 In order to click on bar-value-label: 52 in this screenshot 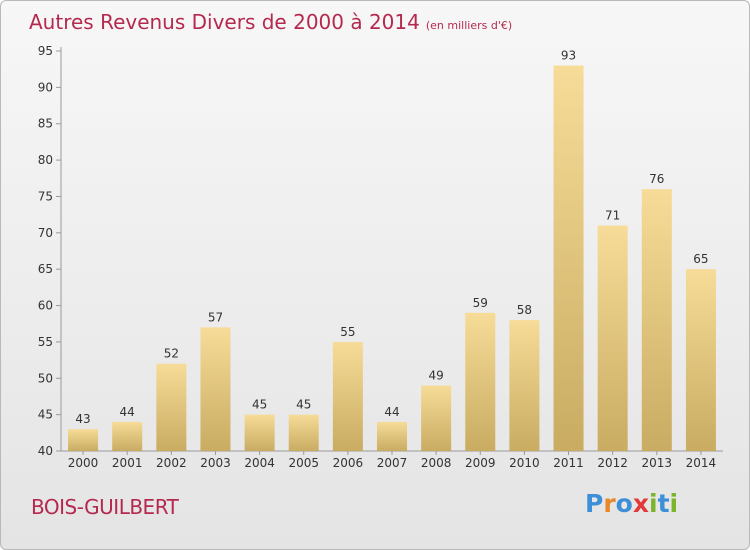, I will do `click(171, 354)`.